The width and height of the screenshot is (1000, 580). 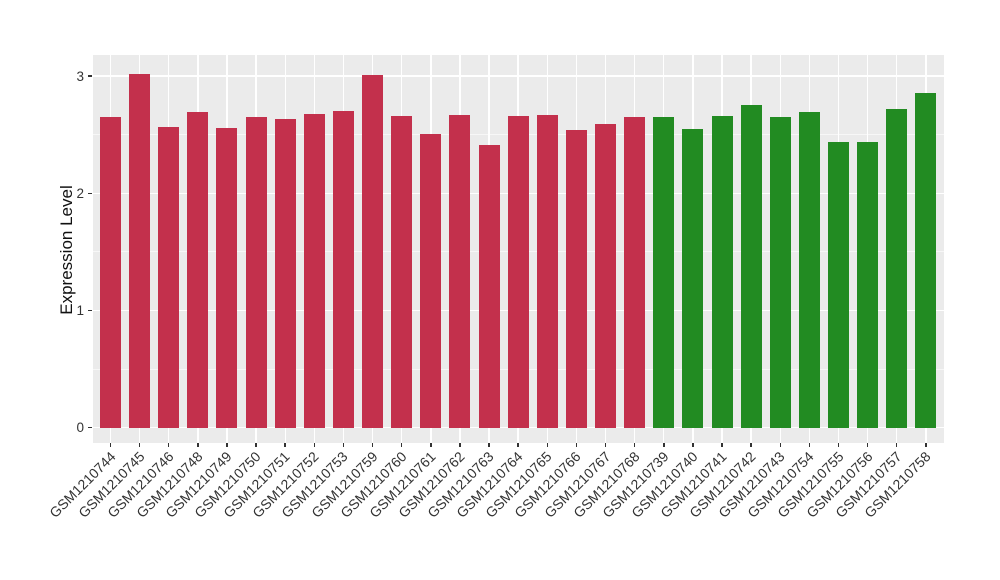 What do you see at coordinates (343, 269) in the screenshot?
I see `bar-GSM1210753` at bounding box center [343, 269].